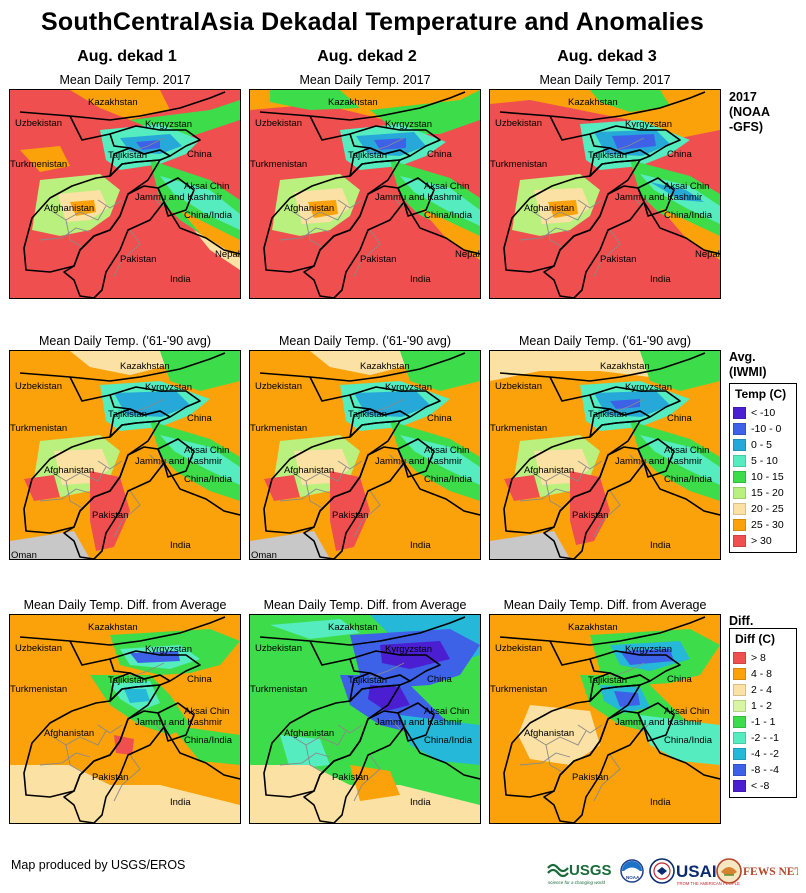  I want to click on temp-legend-label: 20 - 25, so click(767, 509).